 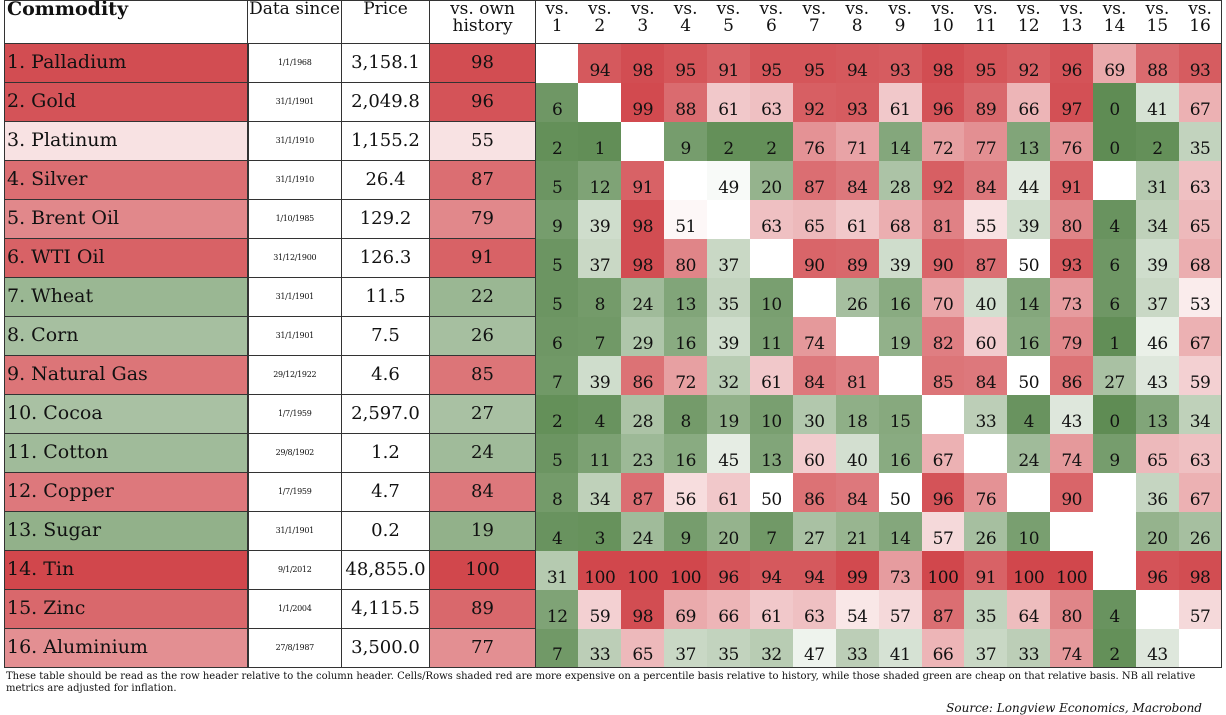 What do you see at coordinates (482, 609) in the screenshot?
I see `own-history-cell: 89` at bounding box center [482, 609].